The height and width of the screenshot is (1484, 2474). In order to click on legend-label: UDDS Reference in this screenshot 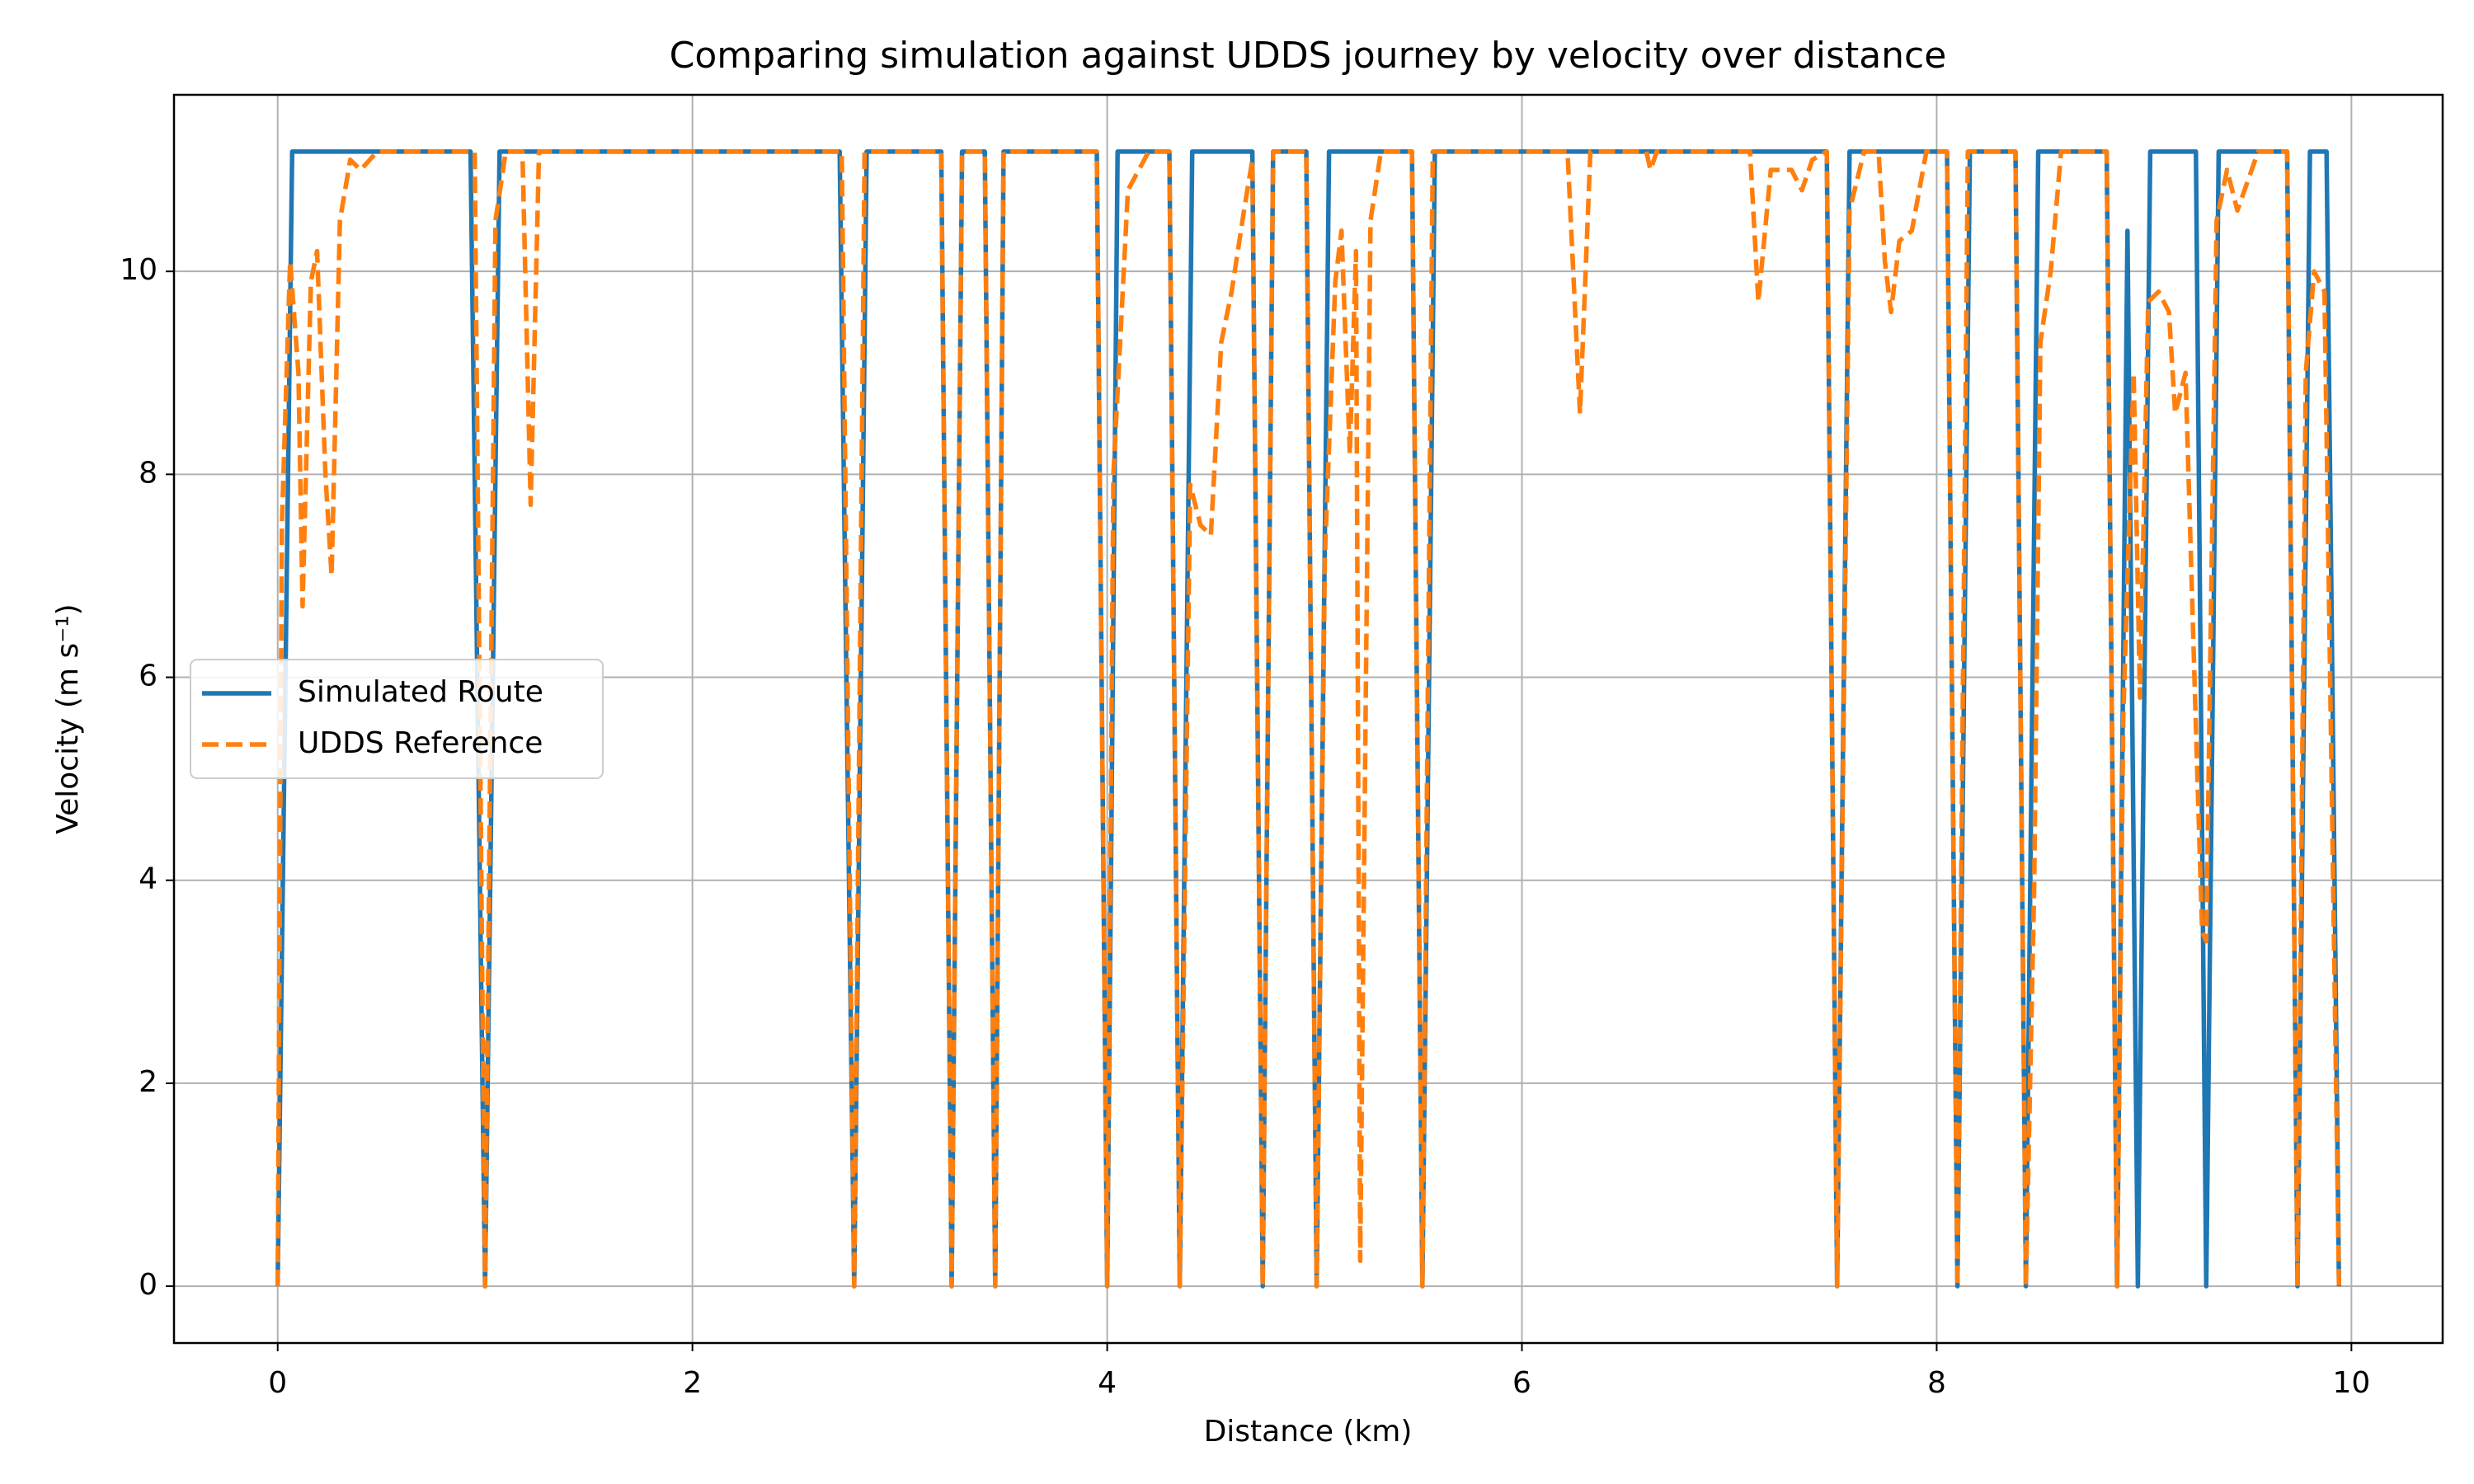, I will do `click(420, 743)`.